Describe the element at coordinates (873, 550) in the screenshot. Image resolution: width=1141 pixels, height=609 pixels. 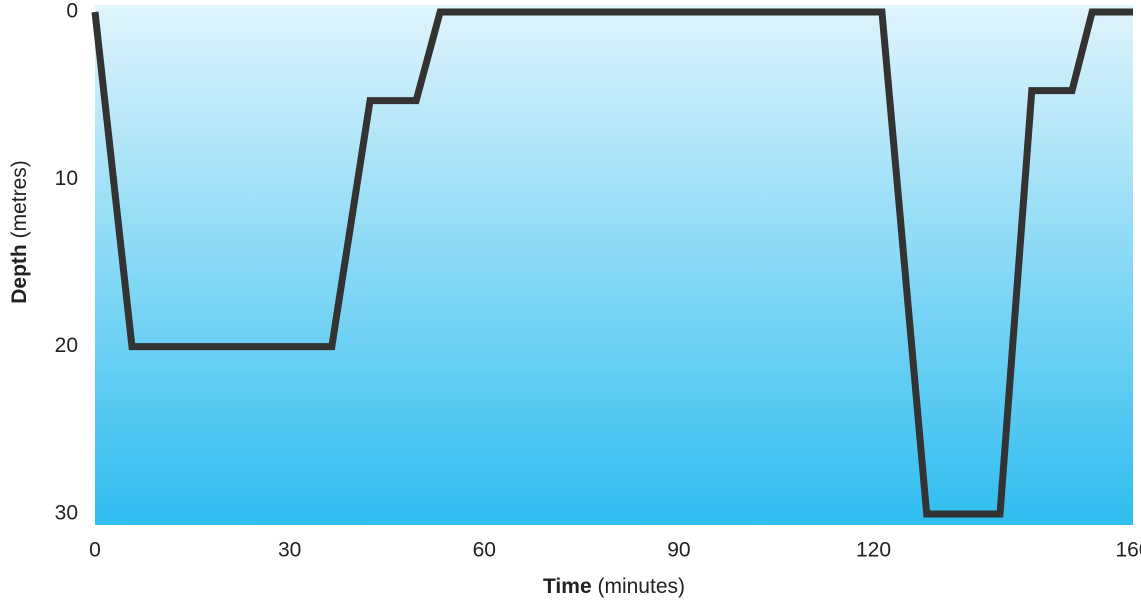
I see `x-tick-label: 120` at that location.